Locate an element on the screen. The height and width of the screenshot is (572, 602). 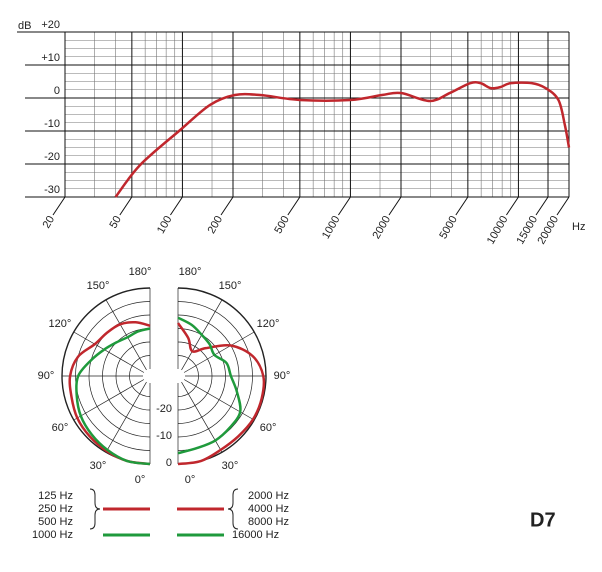
x-tick-label: 50 is located at coordinates (115, 222).